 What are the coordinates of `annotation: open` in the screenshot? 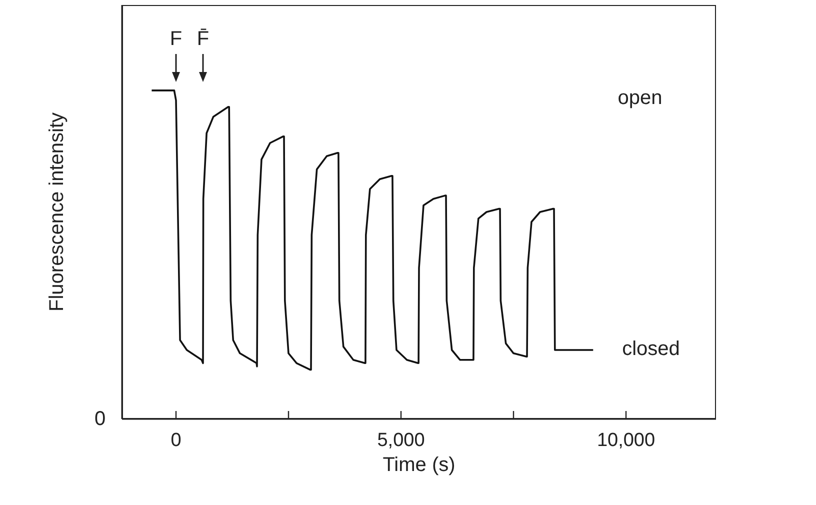 It's located at (640, 98).